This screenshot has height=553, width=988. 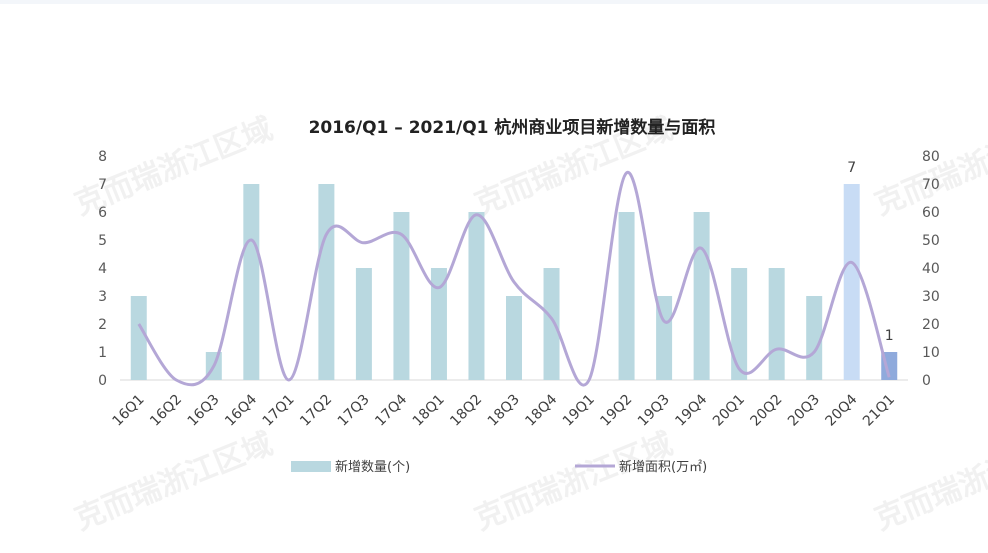 I want to click on x-tick-label: 17Q4, so click(x=391, y=410).